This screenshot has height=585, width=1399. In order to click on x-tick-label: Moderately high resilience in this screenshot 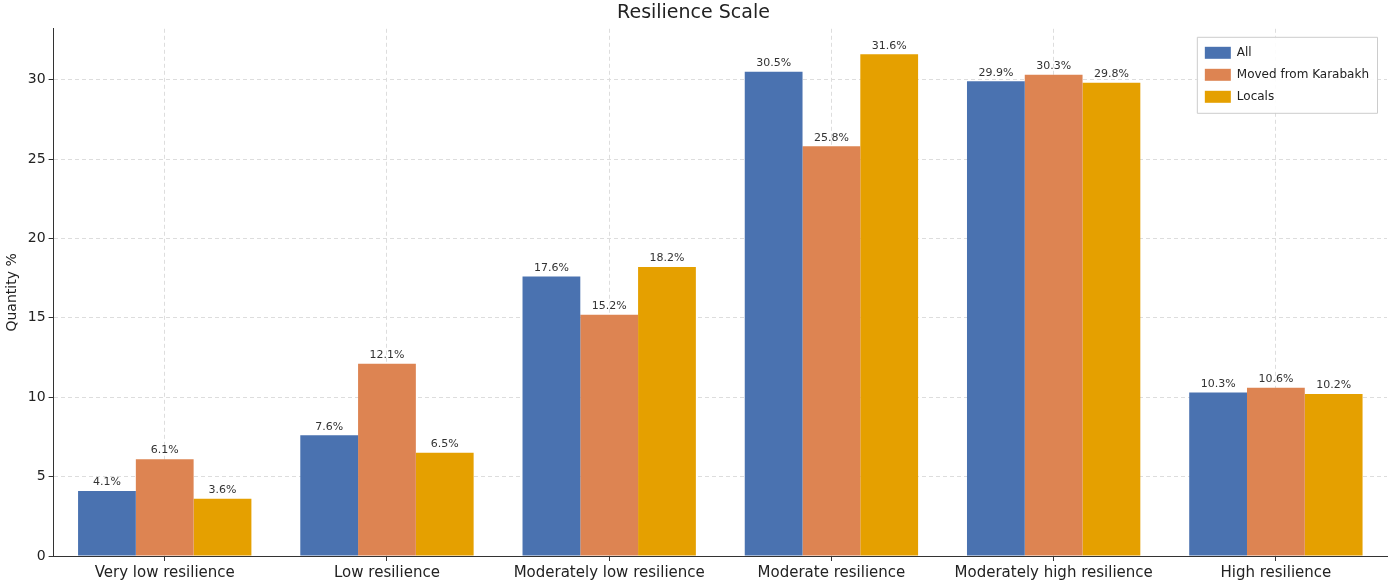, I will do `click(1053, 571)`.